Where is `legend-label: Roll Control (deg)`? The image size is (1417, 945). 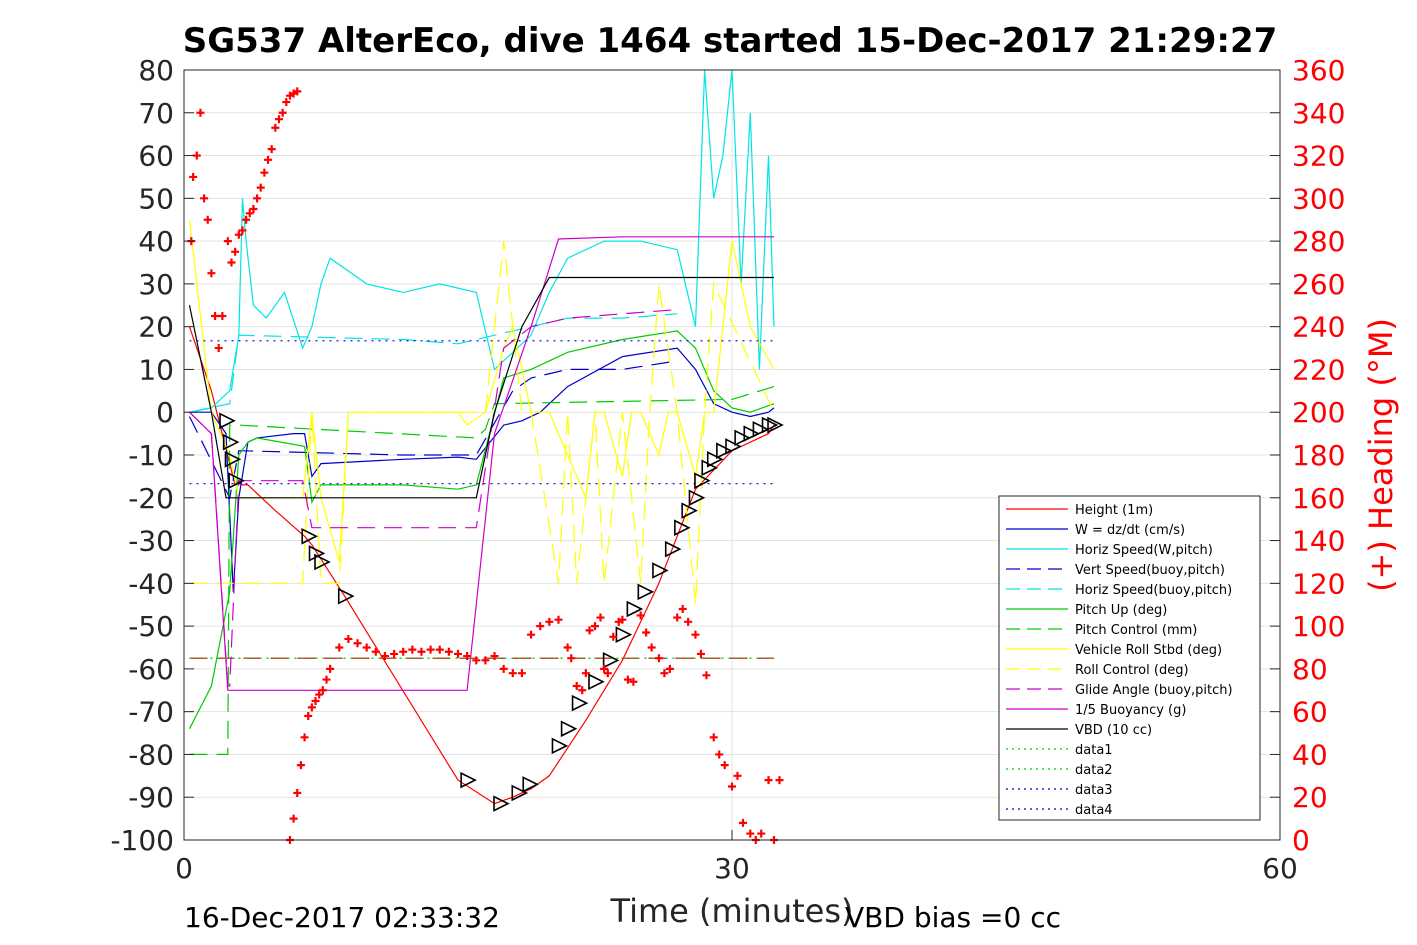
legend-label: Roll Control (deg) is located at coordinates (1132, 670).